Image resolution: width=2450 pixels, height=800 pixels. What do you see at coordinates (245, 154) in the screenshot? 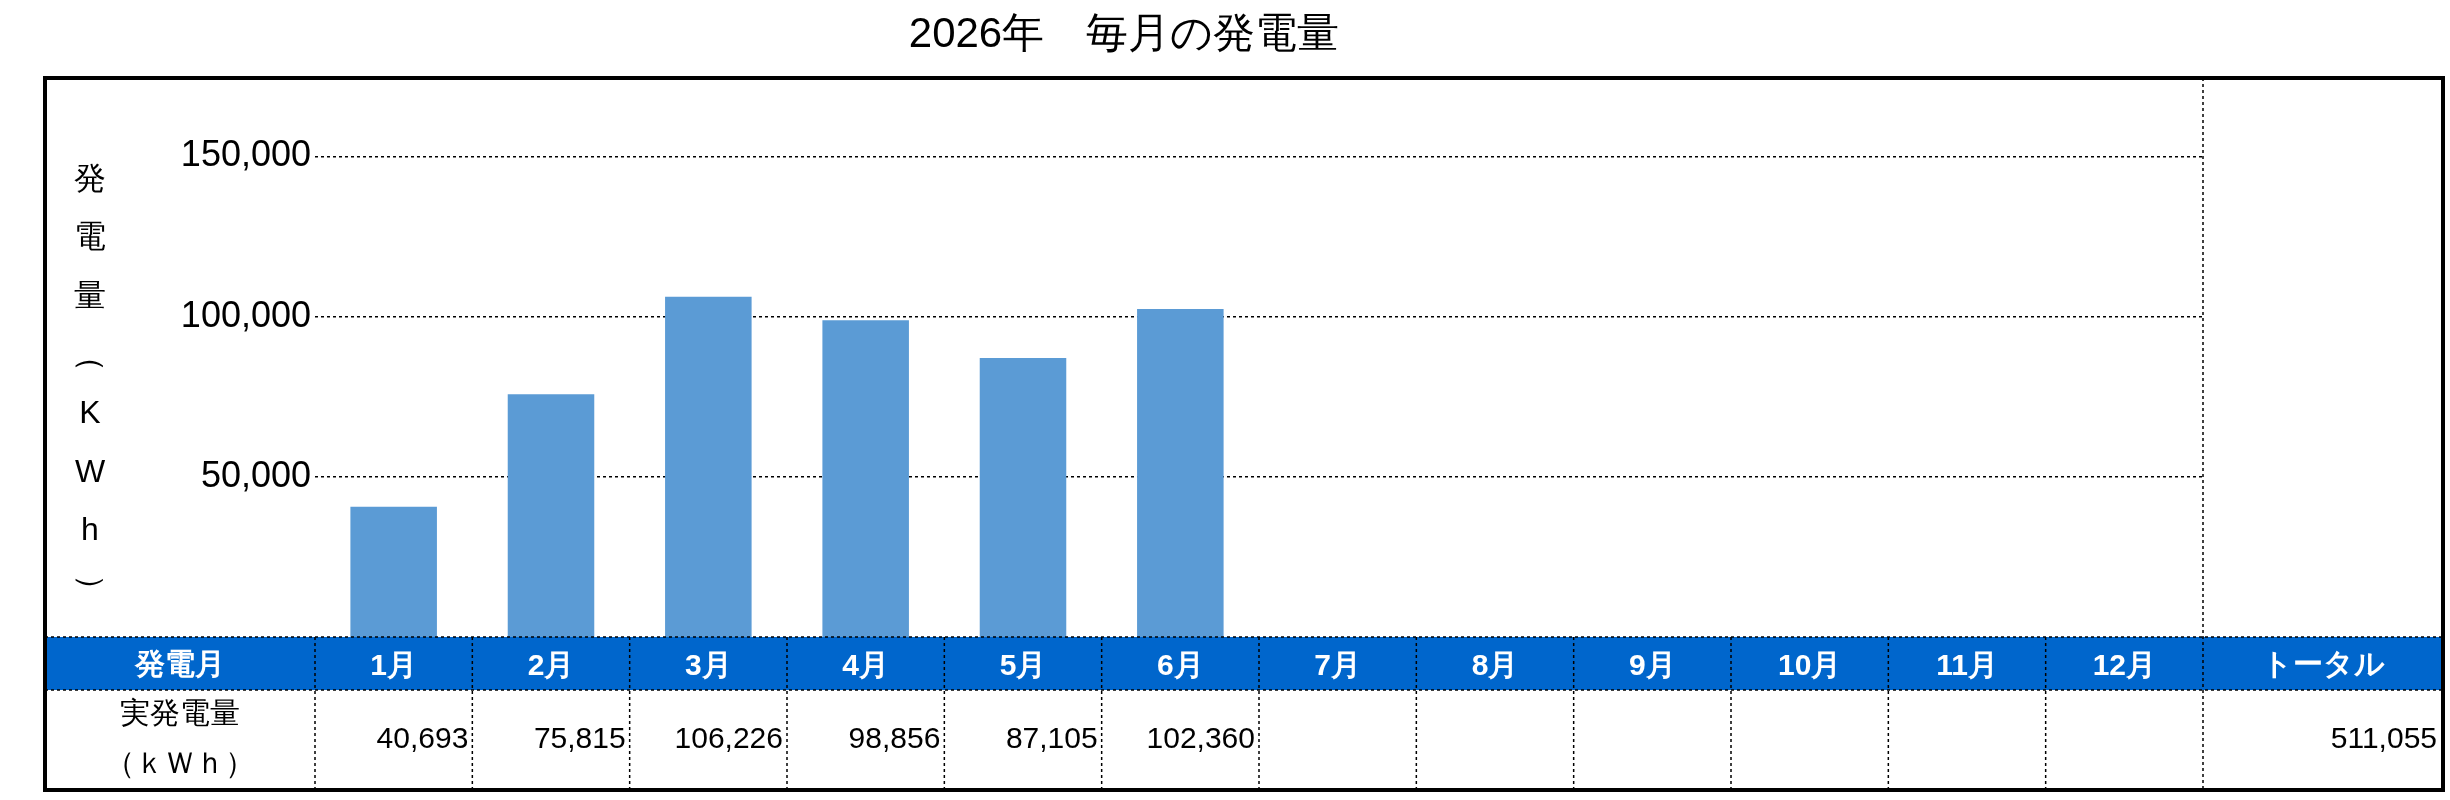
I see `y-tick-label: 150,000` at bounding box center [245, 154].